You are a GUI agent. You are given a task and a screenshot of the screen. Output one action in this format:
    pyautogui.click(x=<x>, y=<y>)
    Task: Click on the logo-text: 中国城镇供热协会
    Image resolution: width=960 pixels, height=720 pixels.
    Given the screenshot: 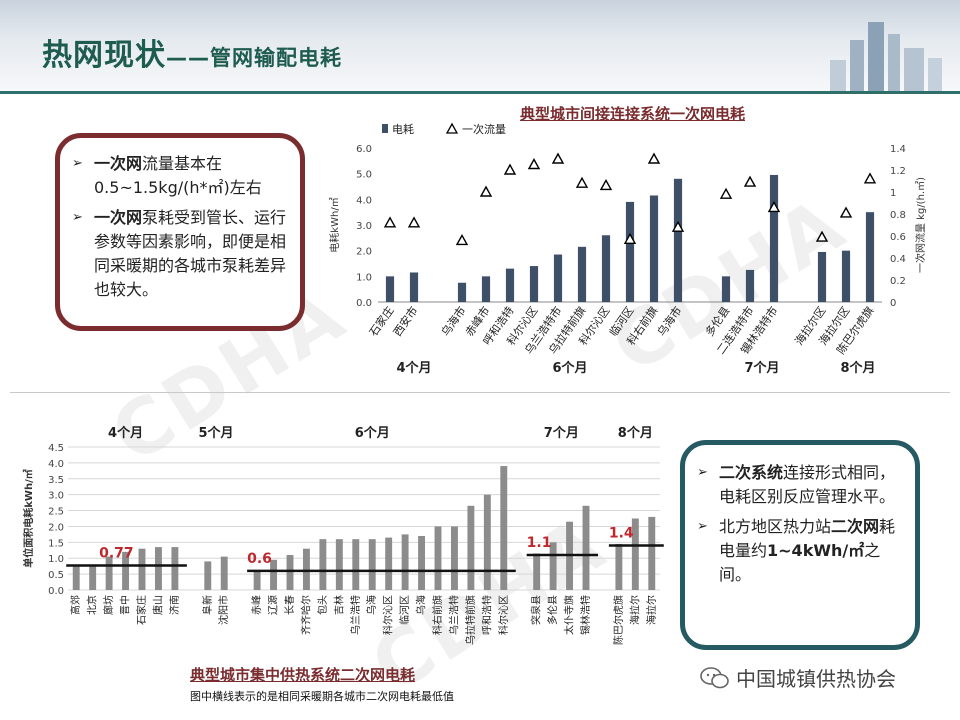 What is the action you would take?
    pyautogui.click(x=816, y=679)
    